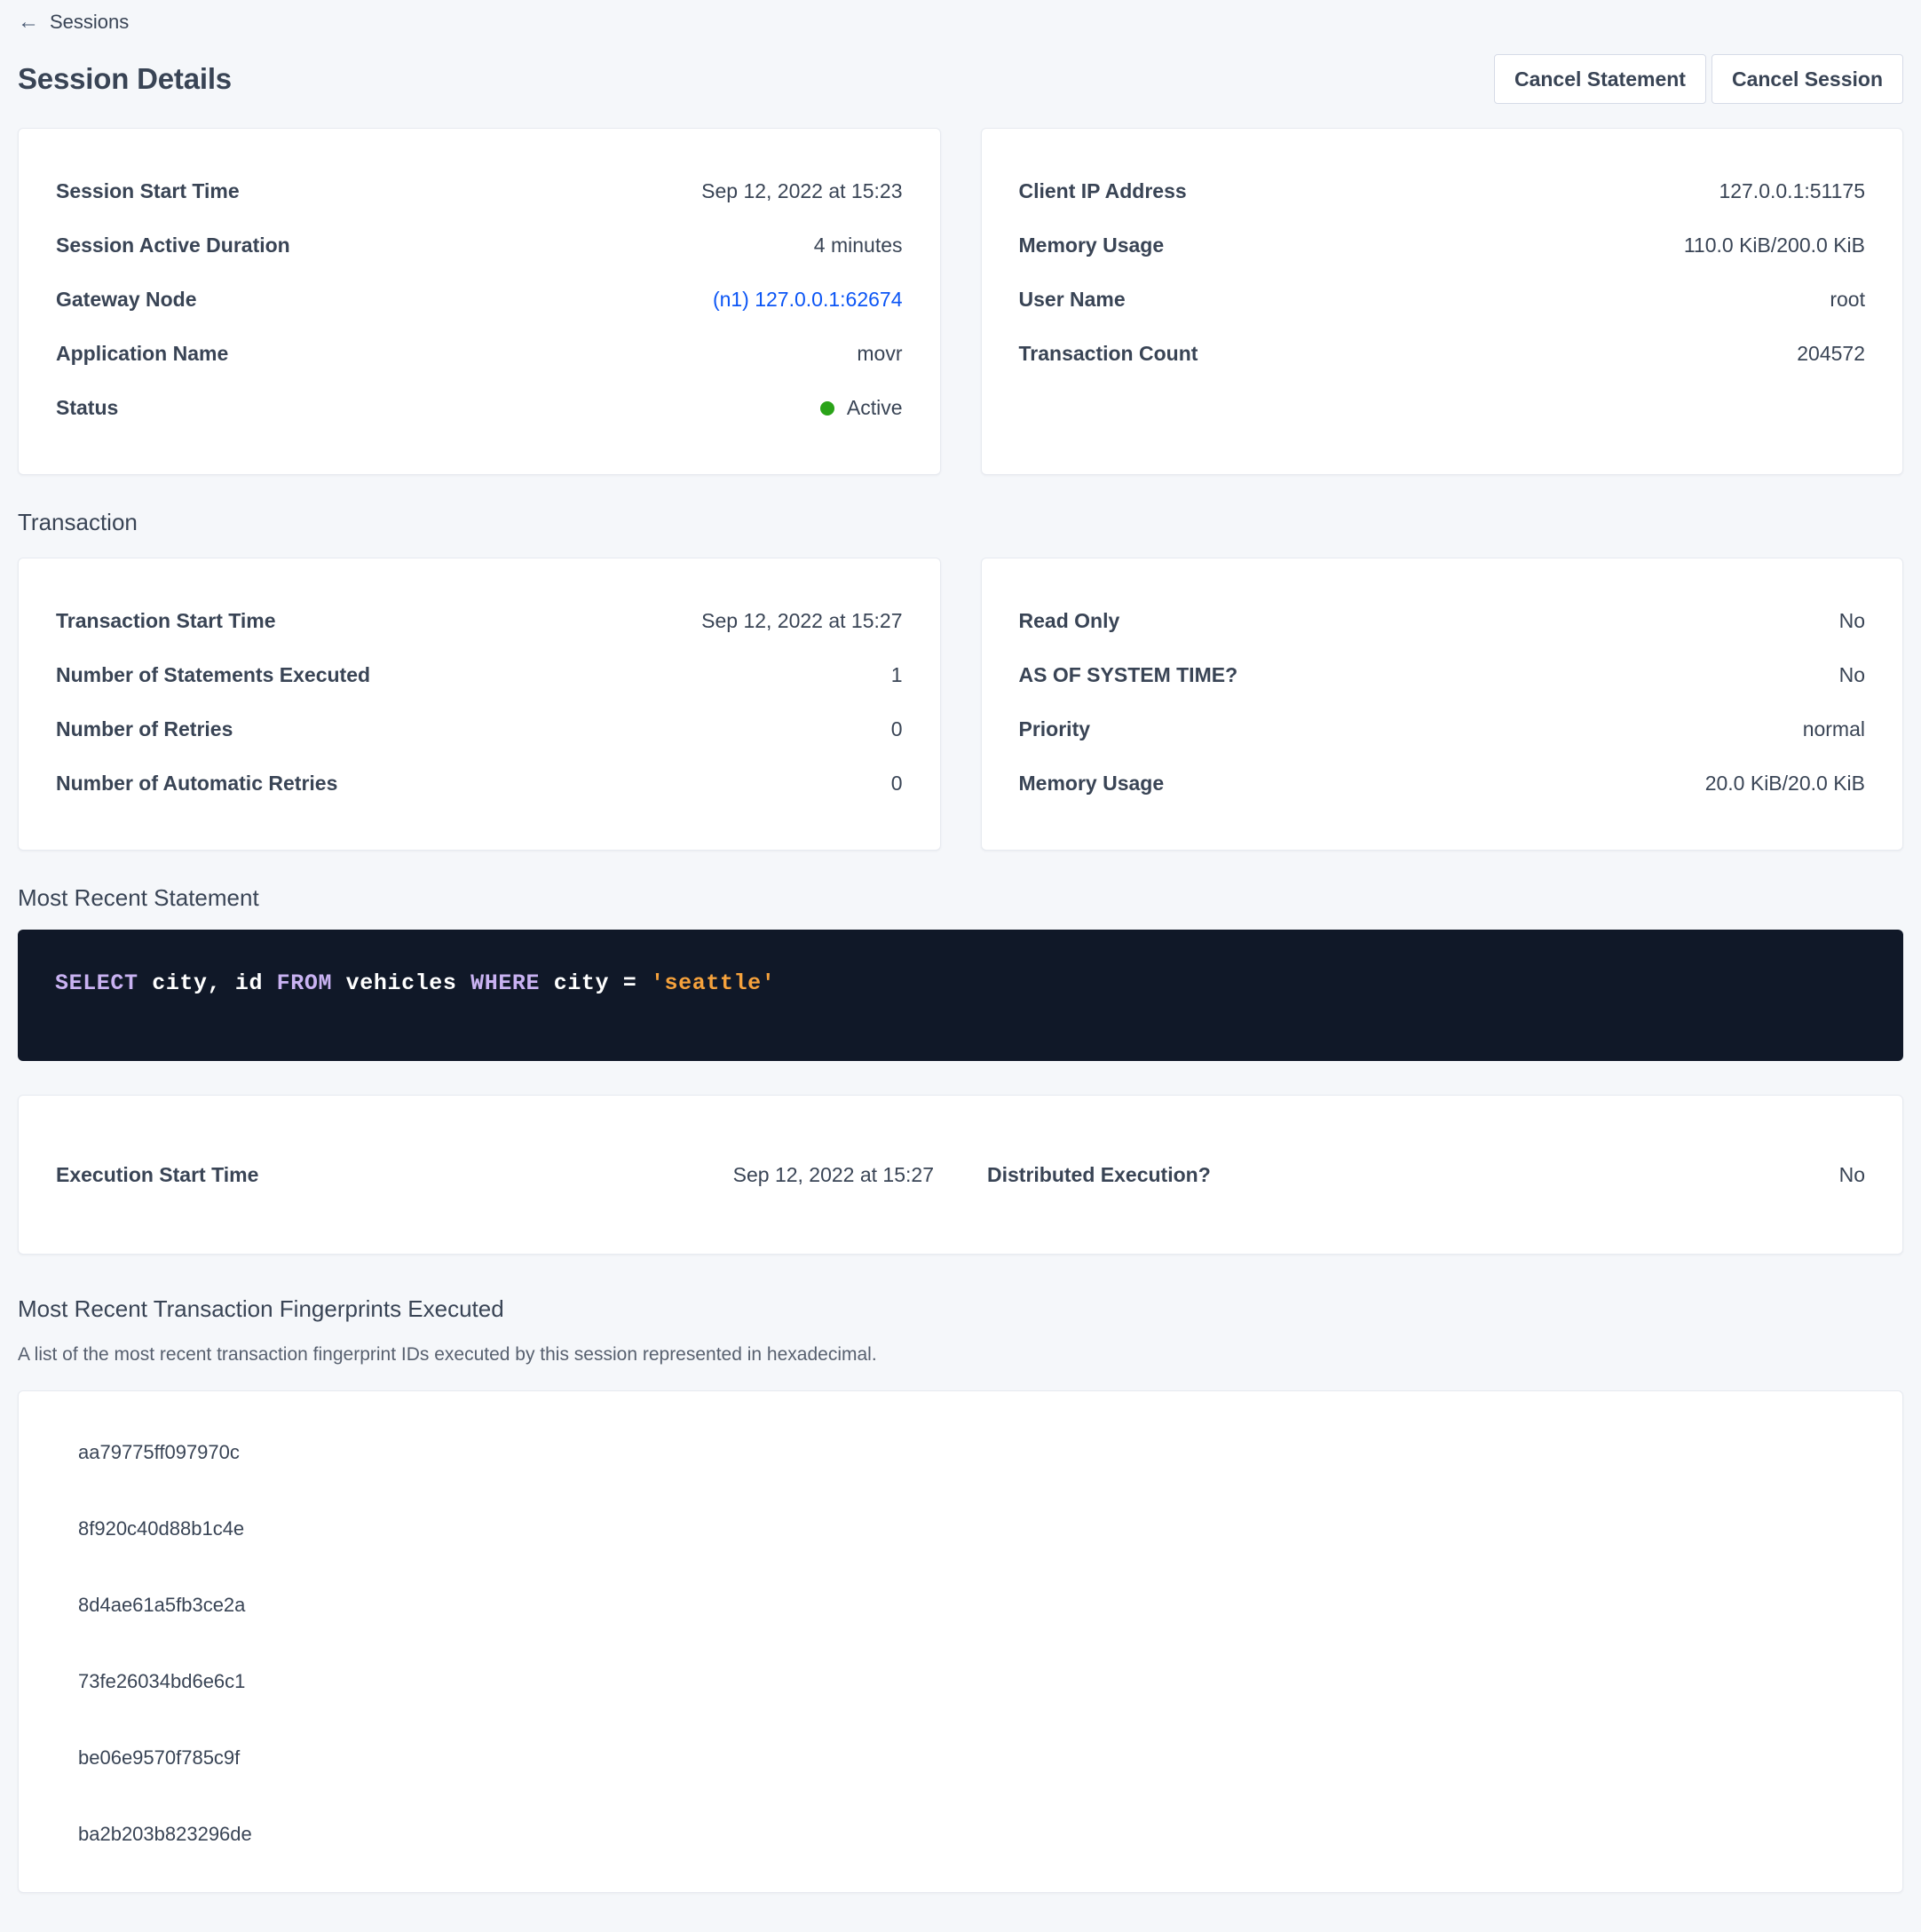 Image resolution: width=1921 pixels, height=1932 pixels. Describe the element at coordinates (1426, 1175) in the screenshot. I see `kv-distributed-execution: Distributed Execution? No` at that location.